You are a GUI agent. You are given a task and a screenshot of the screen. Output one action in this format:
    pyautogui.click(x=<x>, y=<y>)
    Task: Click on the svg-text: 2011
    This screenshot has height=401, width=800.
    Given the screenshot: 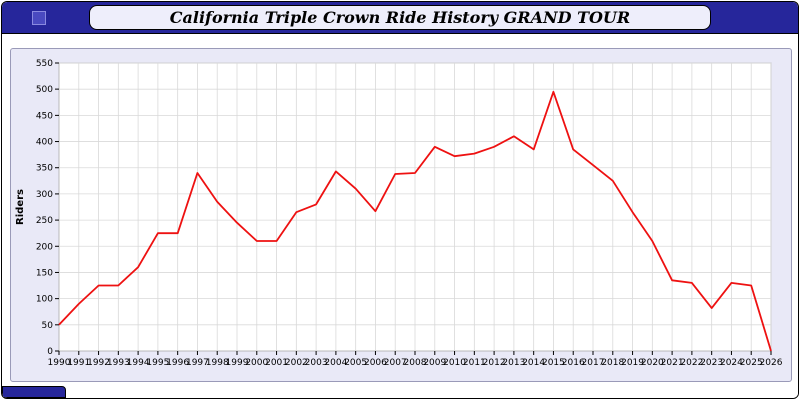 What is the action you would take?
    pyautogui.click(x=474, y=363)
    